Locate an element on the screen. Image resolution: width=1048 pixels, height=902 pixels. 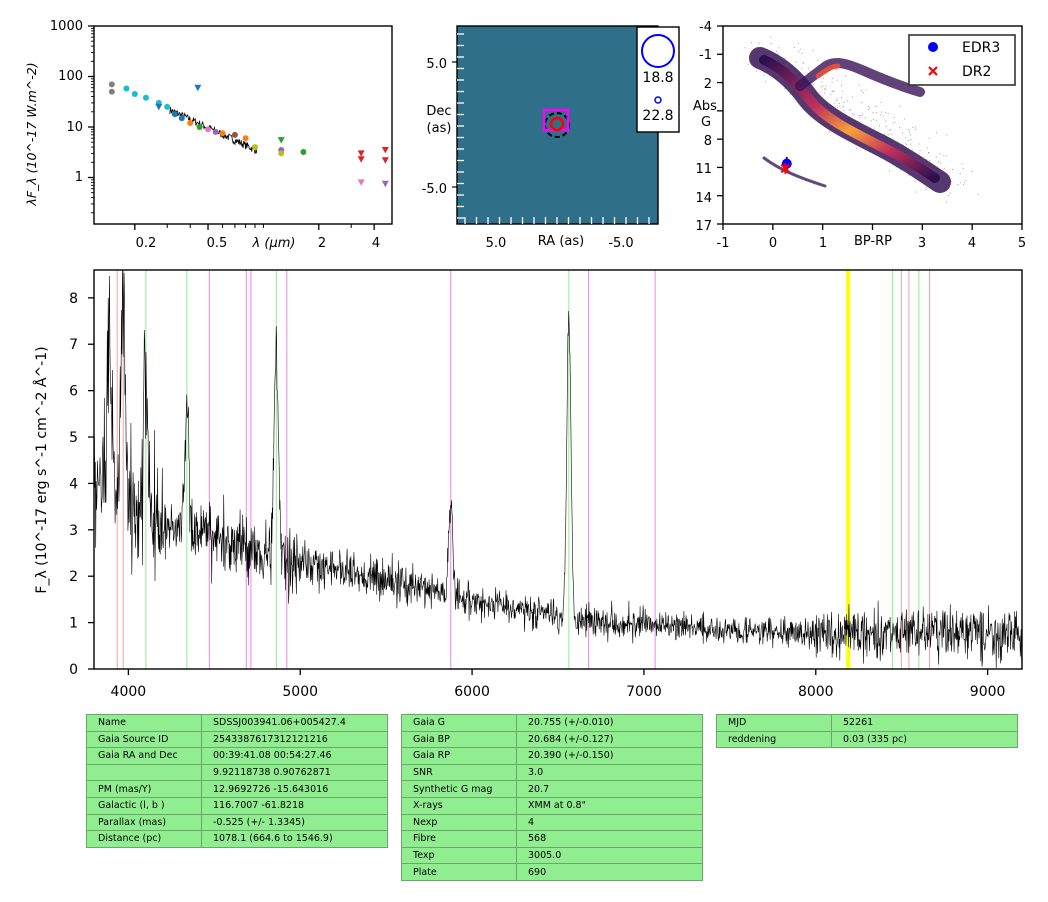
table-row: reddening 0.03 (335 pc) is located at coordinates (867, 739).